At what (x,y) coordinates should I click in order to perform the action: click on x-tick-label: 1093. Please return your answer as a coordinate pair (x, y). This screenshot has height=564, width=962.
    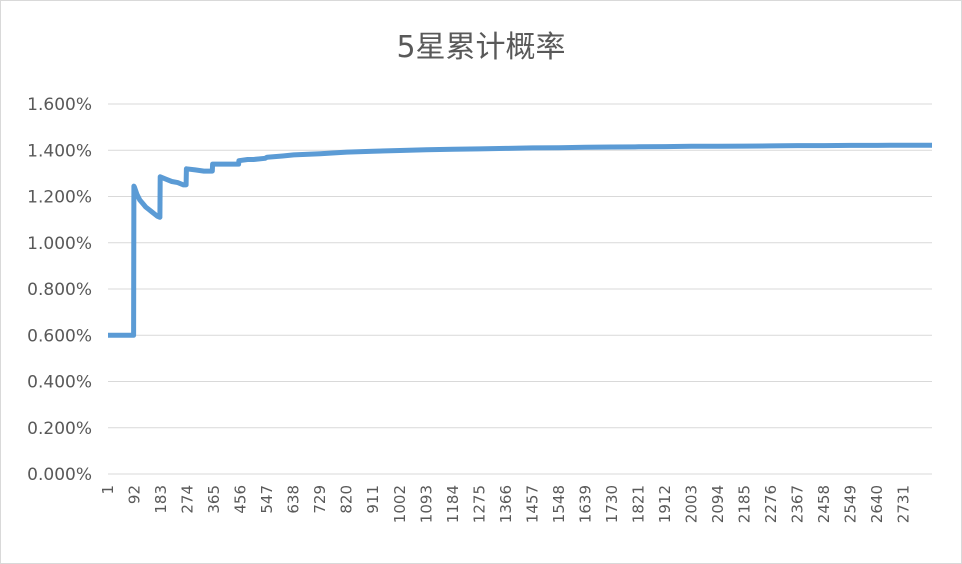
    Looking at the image, I should click on (426, 504).